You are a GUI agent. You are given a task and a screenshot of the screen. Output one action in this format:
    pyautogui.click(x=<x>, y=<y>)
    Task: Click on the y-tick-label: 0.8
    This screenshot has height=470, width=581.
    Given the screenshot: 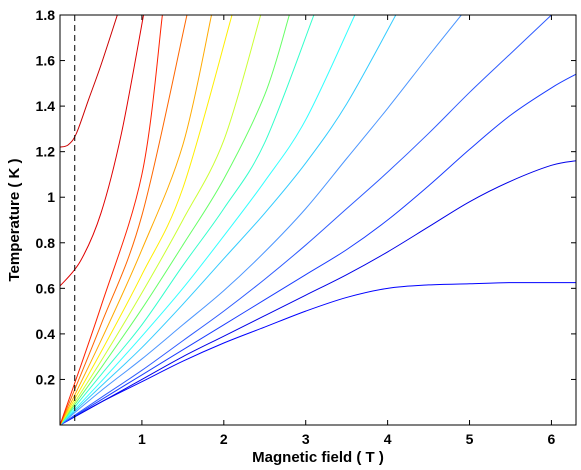 What is the action you would take?
    pyautogui.click(x=46, y=243)
    